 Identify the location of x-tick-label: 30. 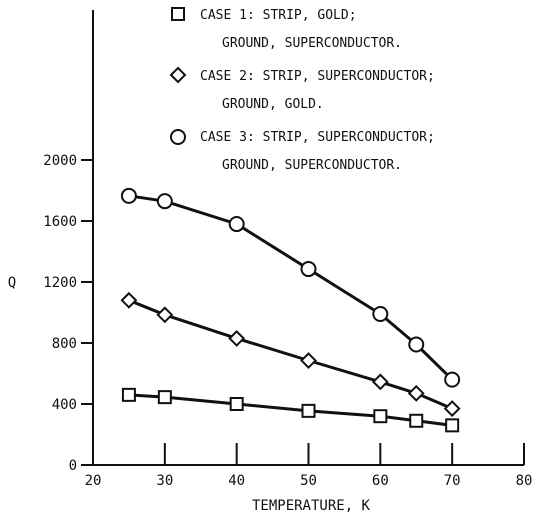
(164, 481).